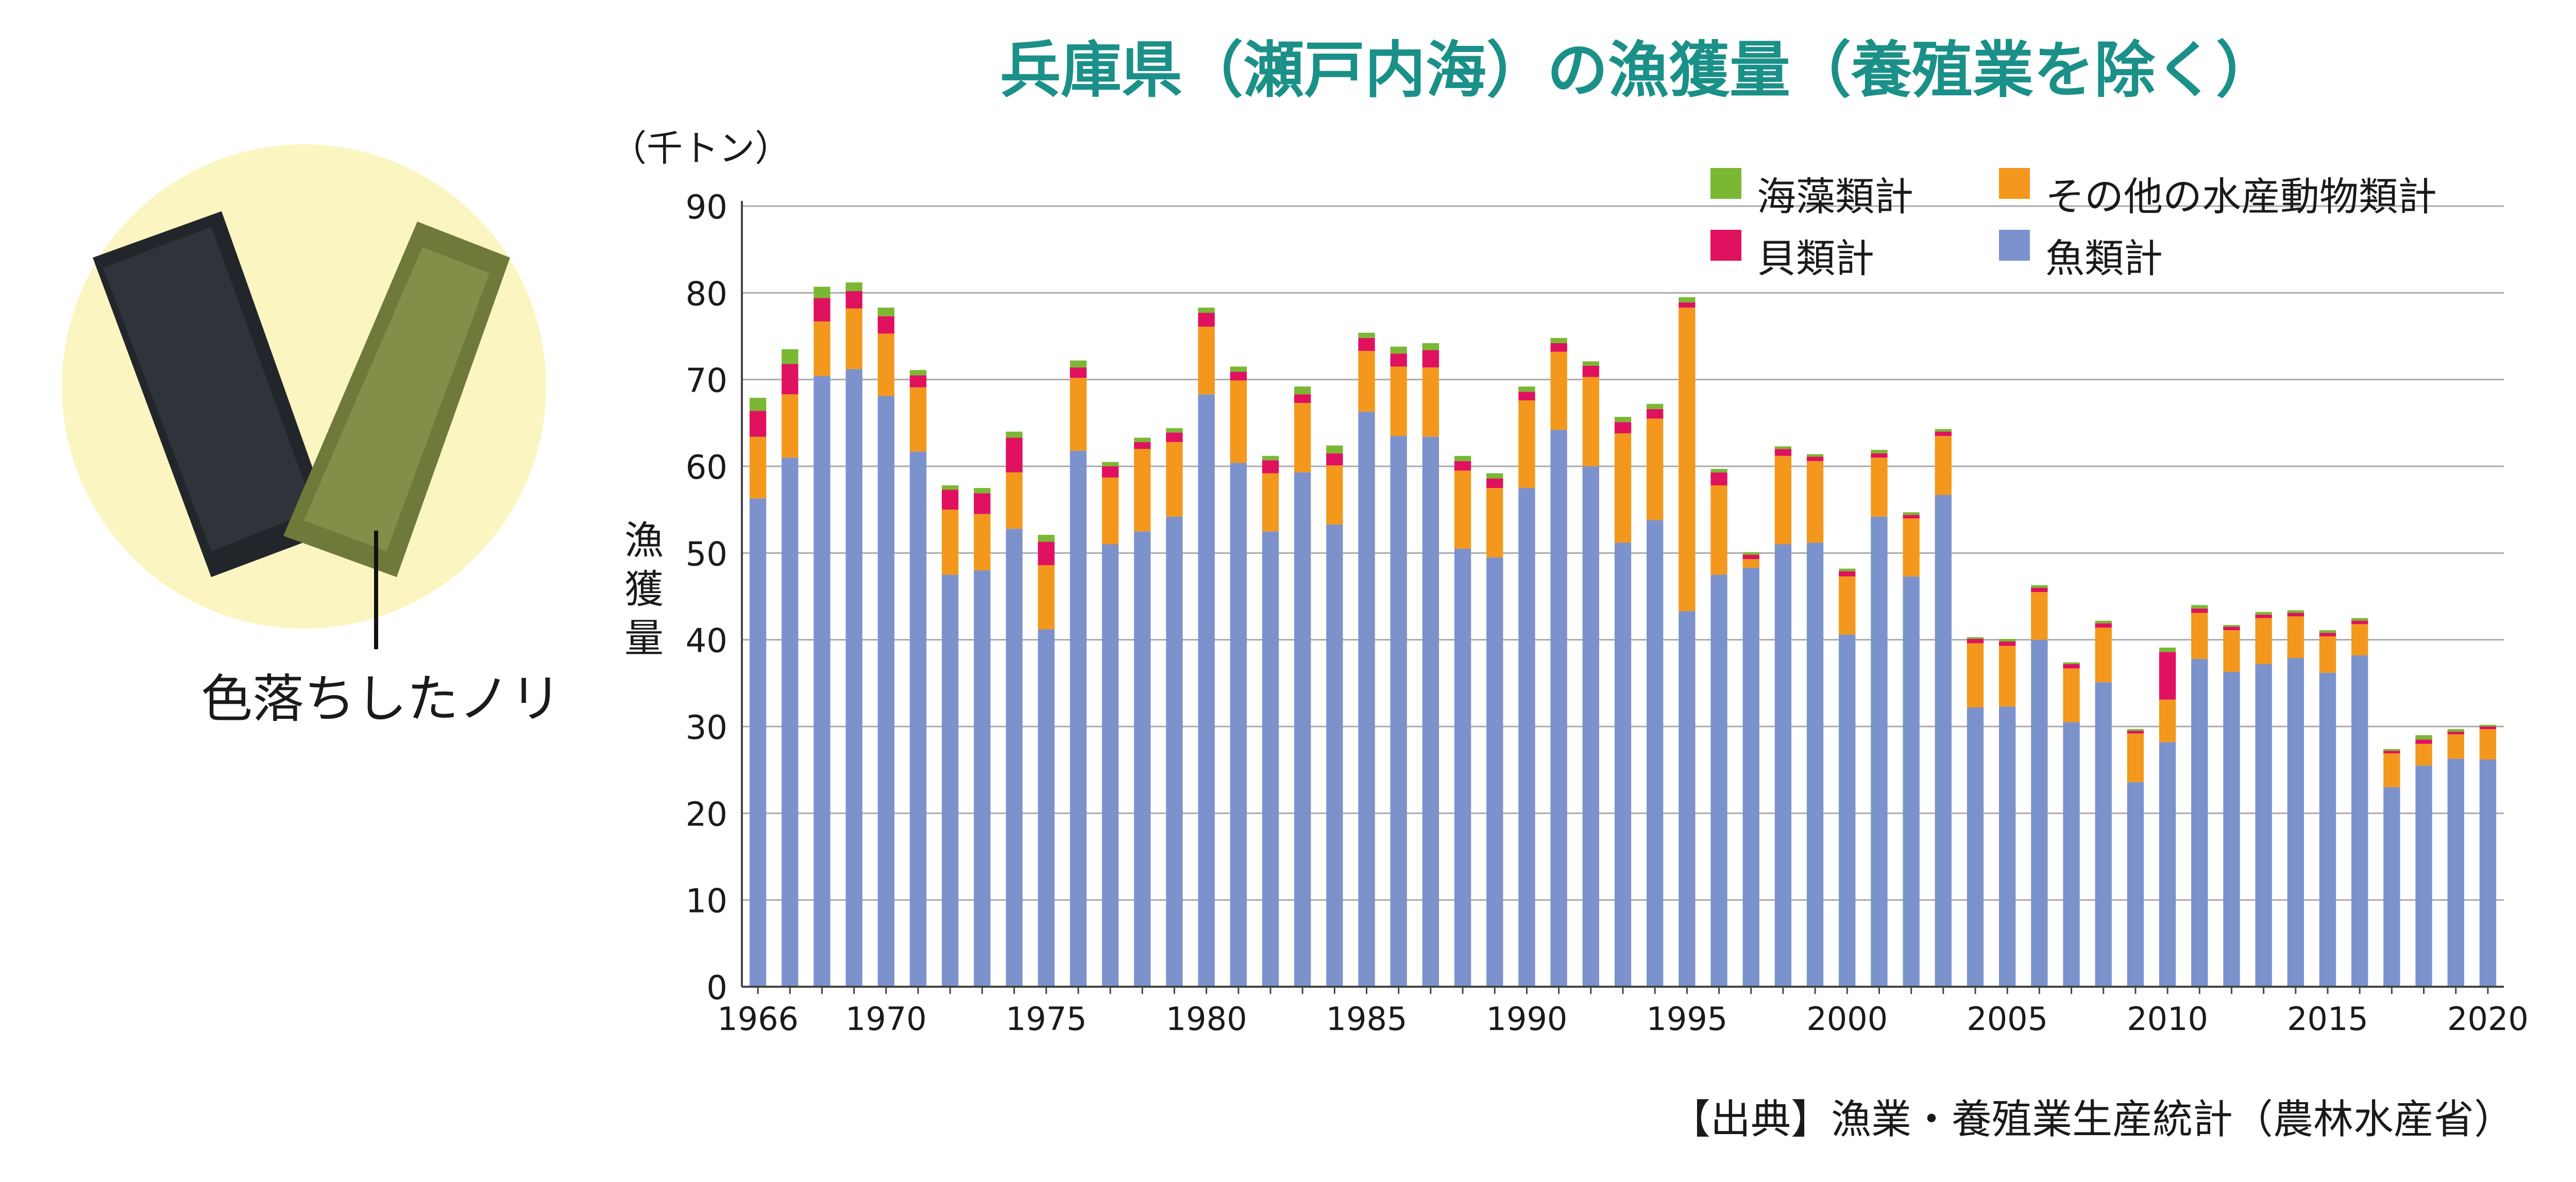  What do you see at coordinates (706, 642) in the screenshot?
I see `y-tick-label: 40` at bounding box center [706, 642].